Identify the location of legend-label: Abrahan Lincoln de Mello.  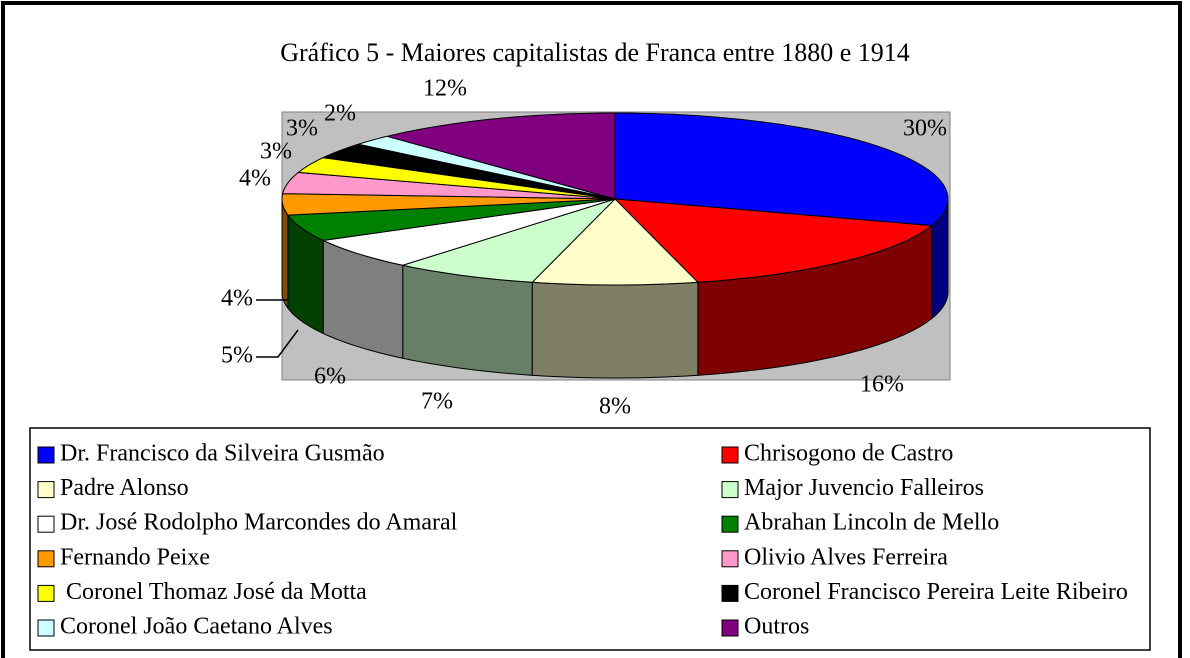
(871, 523).